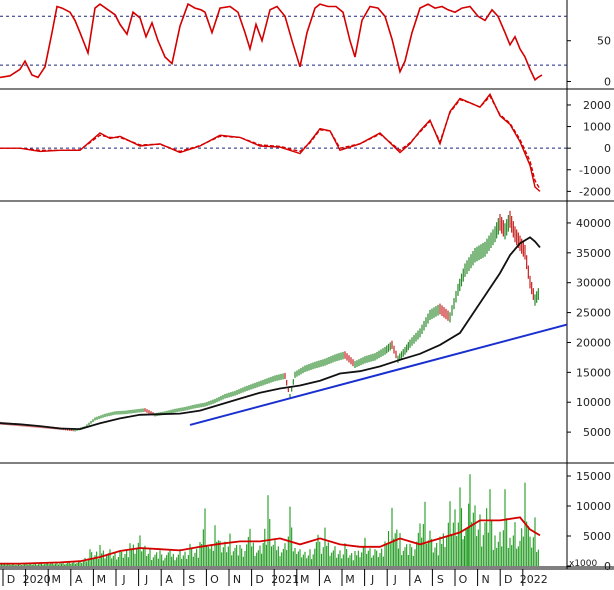 The width and height of the screenshot is (614, 590). What do you see at coordinates (595, 170) in the screenshot?
I see `y-tick-label: -1000` at bounding box center [595, 170].